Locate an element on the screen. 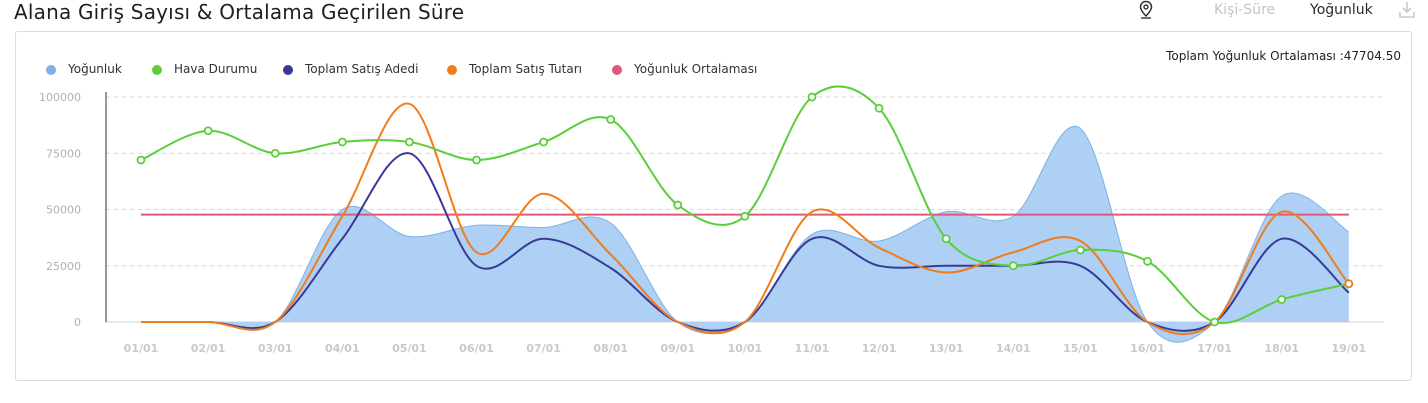 The image size is (1428, 403). x-tick-label: 11/01 is located at coordinates (812, 348).